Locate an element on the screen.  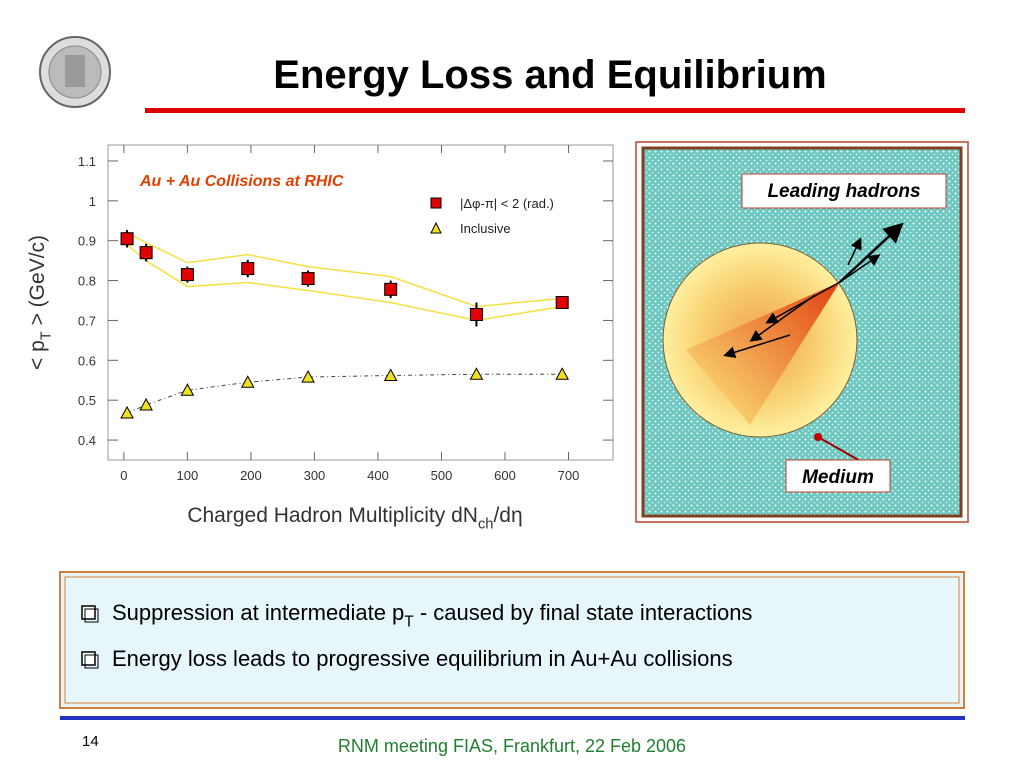
x-tick-label: 700 is located at coordinates (569, 475).